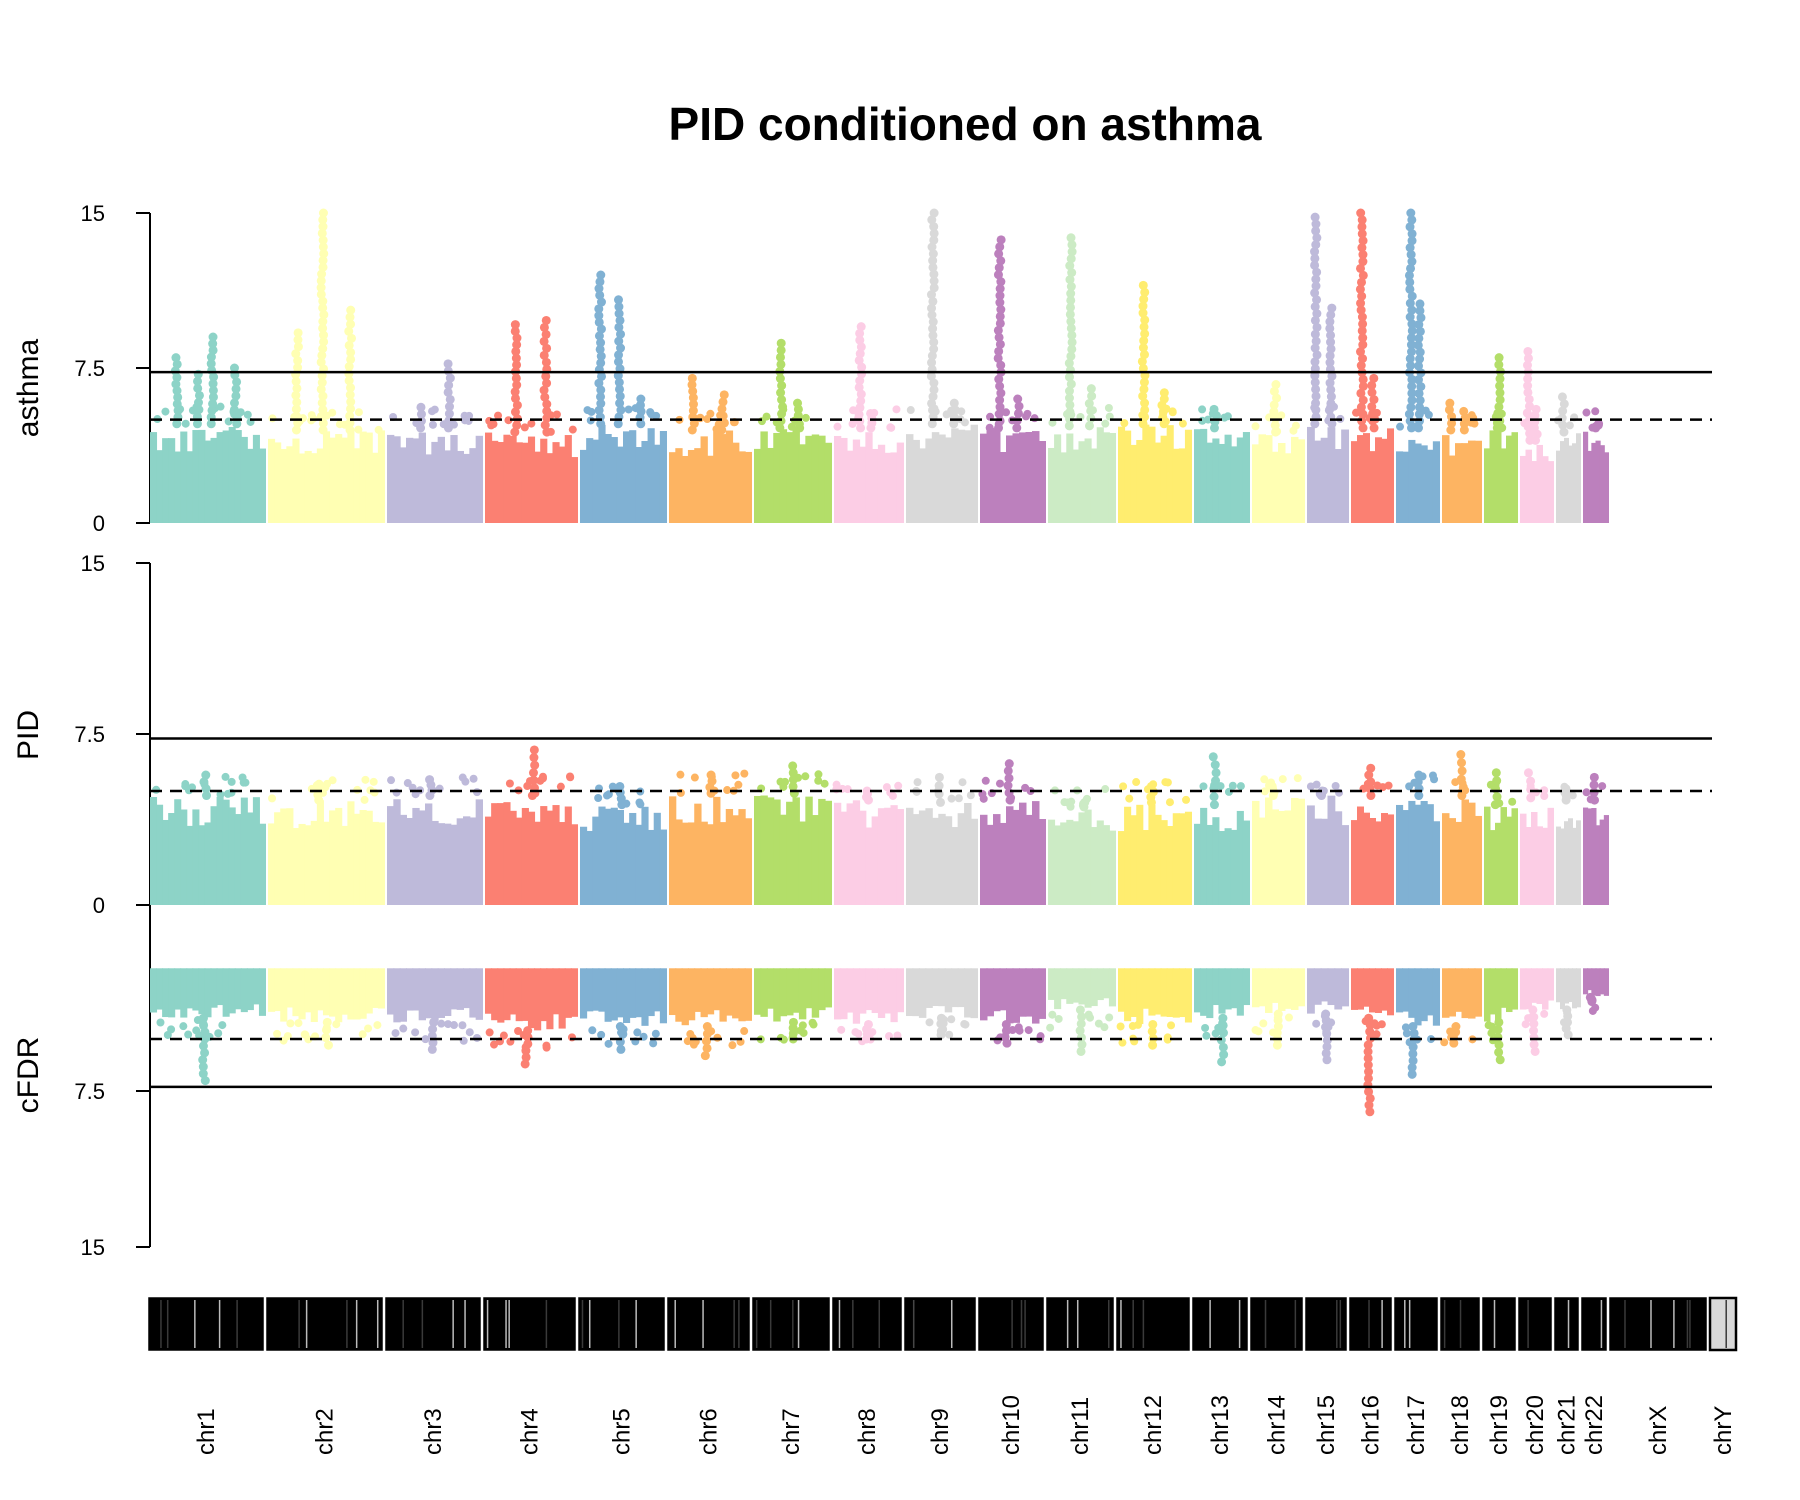 The image size is (1800, 1500). What do you see at coordinates (1537, 1012) in the screenshot?
I see `points-cFDR-chr20` at bounding box center [1537, 1012].